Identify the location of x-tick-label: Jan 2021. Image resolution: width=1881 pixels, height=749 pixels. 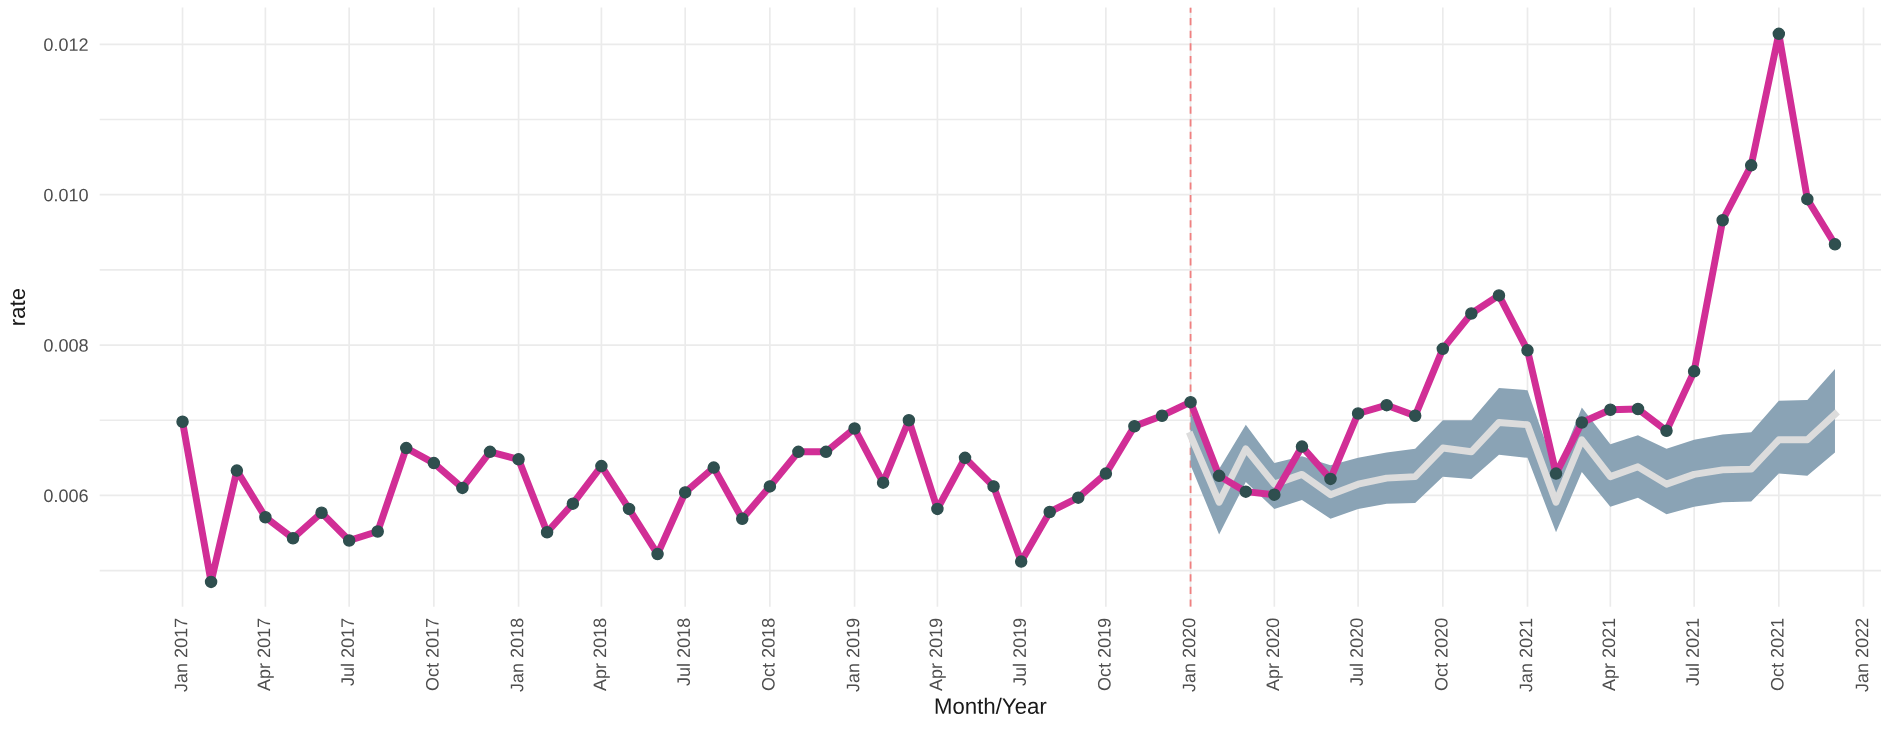
(1526, 655).